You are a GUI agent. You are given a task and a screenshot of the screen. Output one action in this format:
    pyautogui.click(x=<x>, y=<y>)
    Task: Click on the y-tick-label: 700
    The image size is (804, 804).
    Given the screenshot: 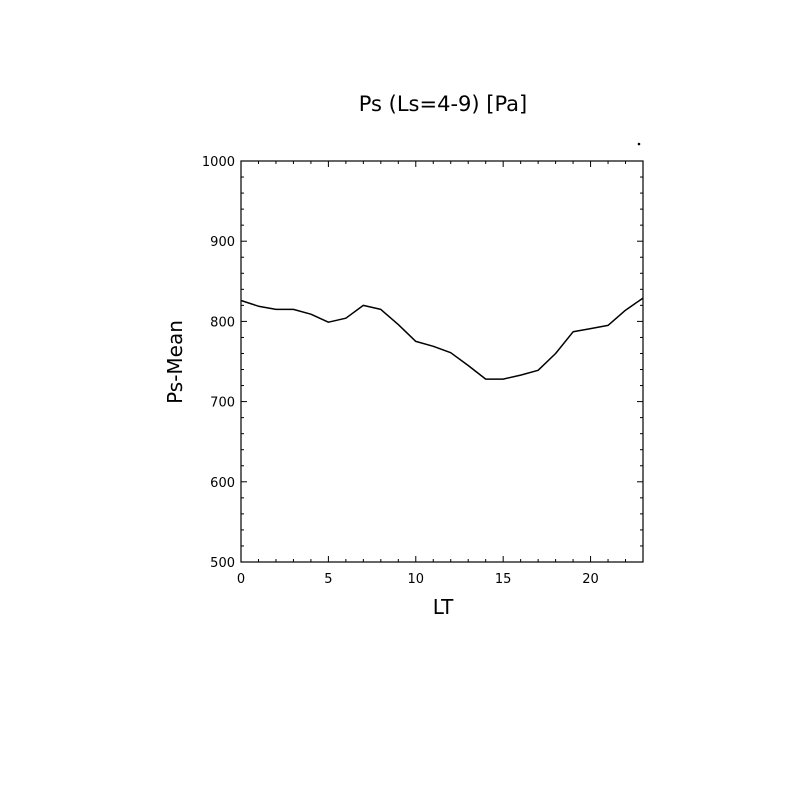 What is the action you would take?
    pyautogui.click(x=222, y=403)
    